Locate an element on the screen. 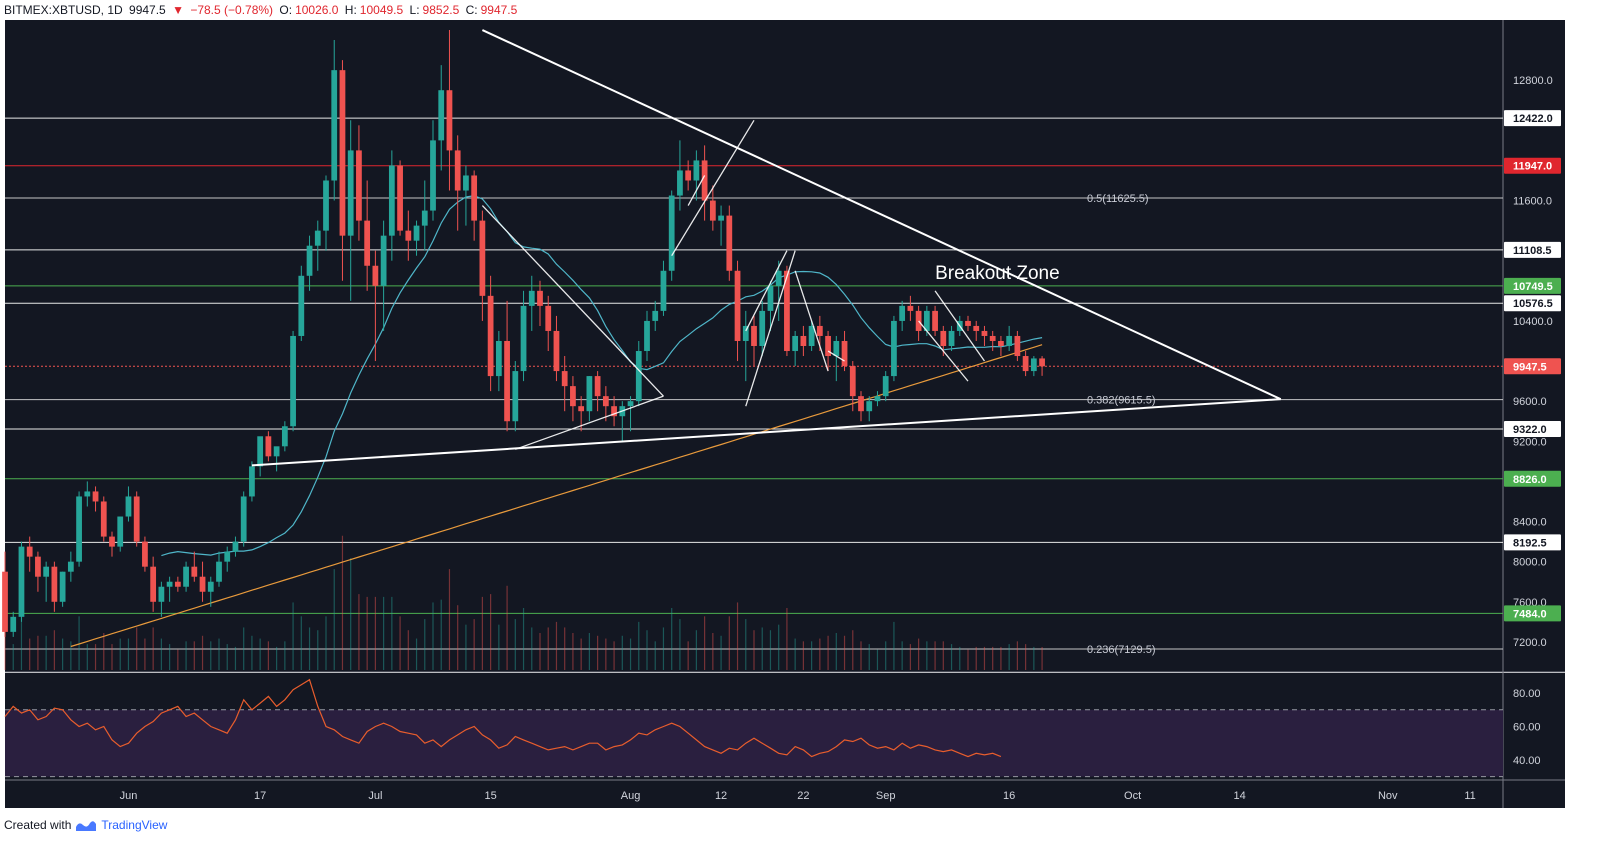  date-tick-label: 12 is located at coordinates (721, 796).